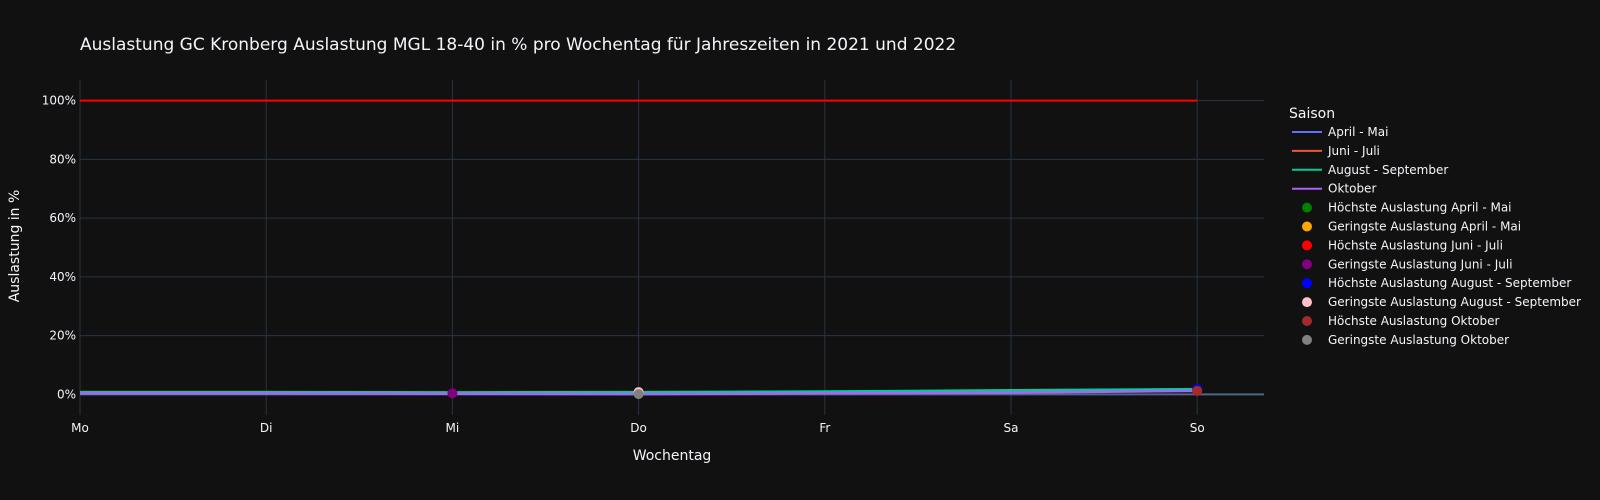  What do you see at coordinates (453, 428) in the screenshot?
I see `x-tick-label: Mi` at bounding box center [453, 428].